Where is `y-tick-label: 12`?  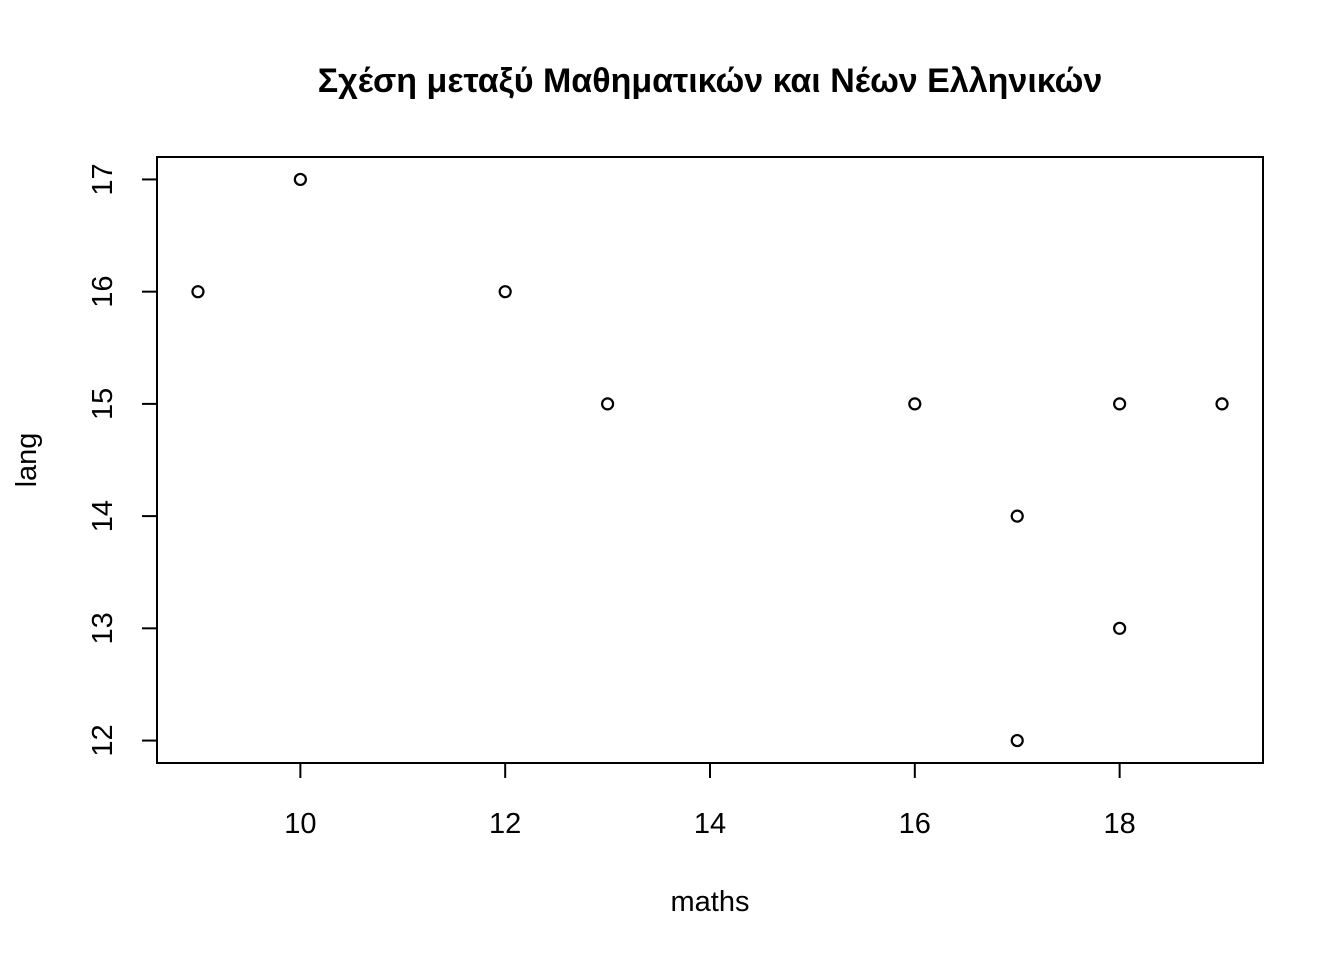 y-tick-label: 12 is located at coordinates (103, 740).